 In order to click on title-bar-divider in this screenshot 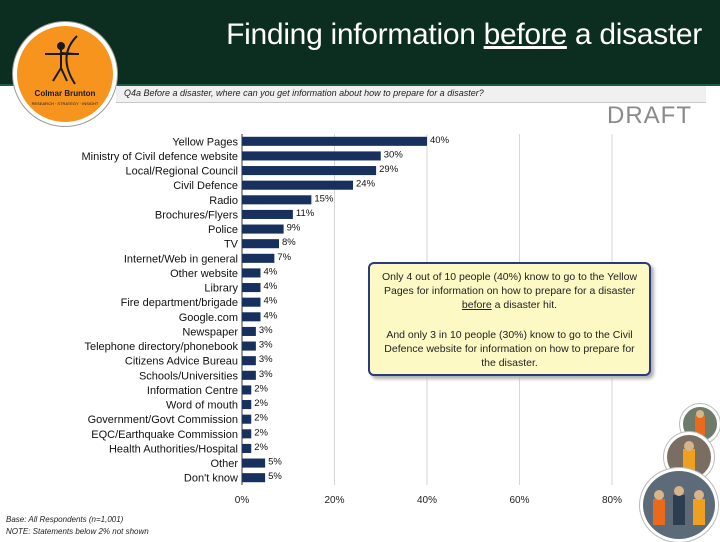, I will do `click(360, 85)`.